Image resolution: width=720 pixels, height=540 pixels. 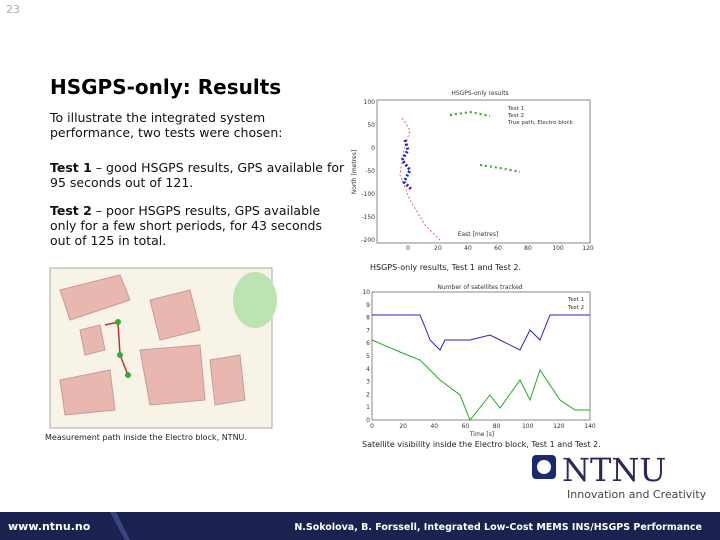 I want to click on y-tick-label: 50, so click(x=371, y=125).